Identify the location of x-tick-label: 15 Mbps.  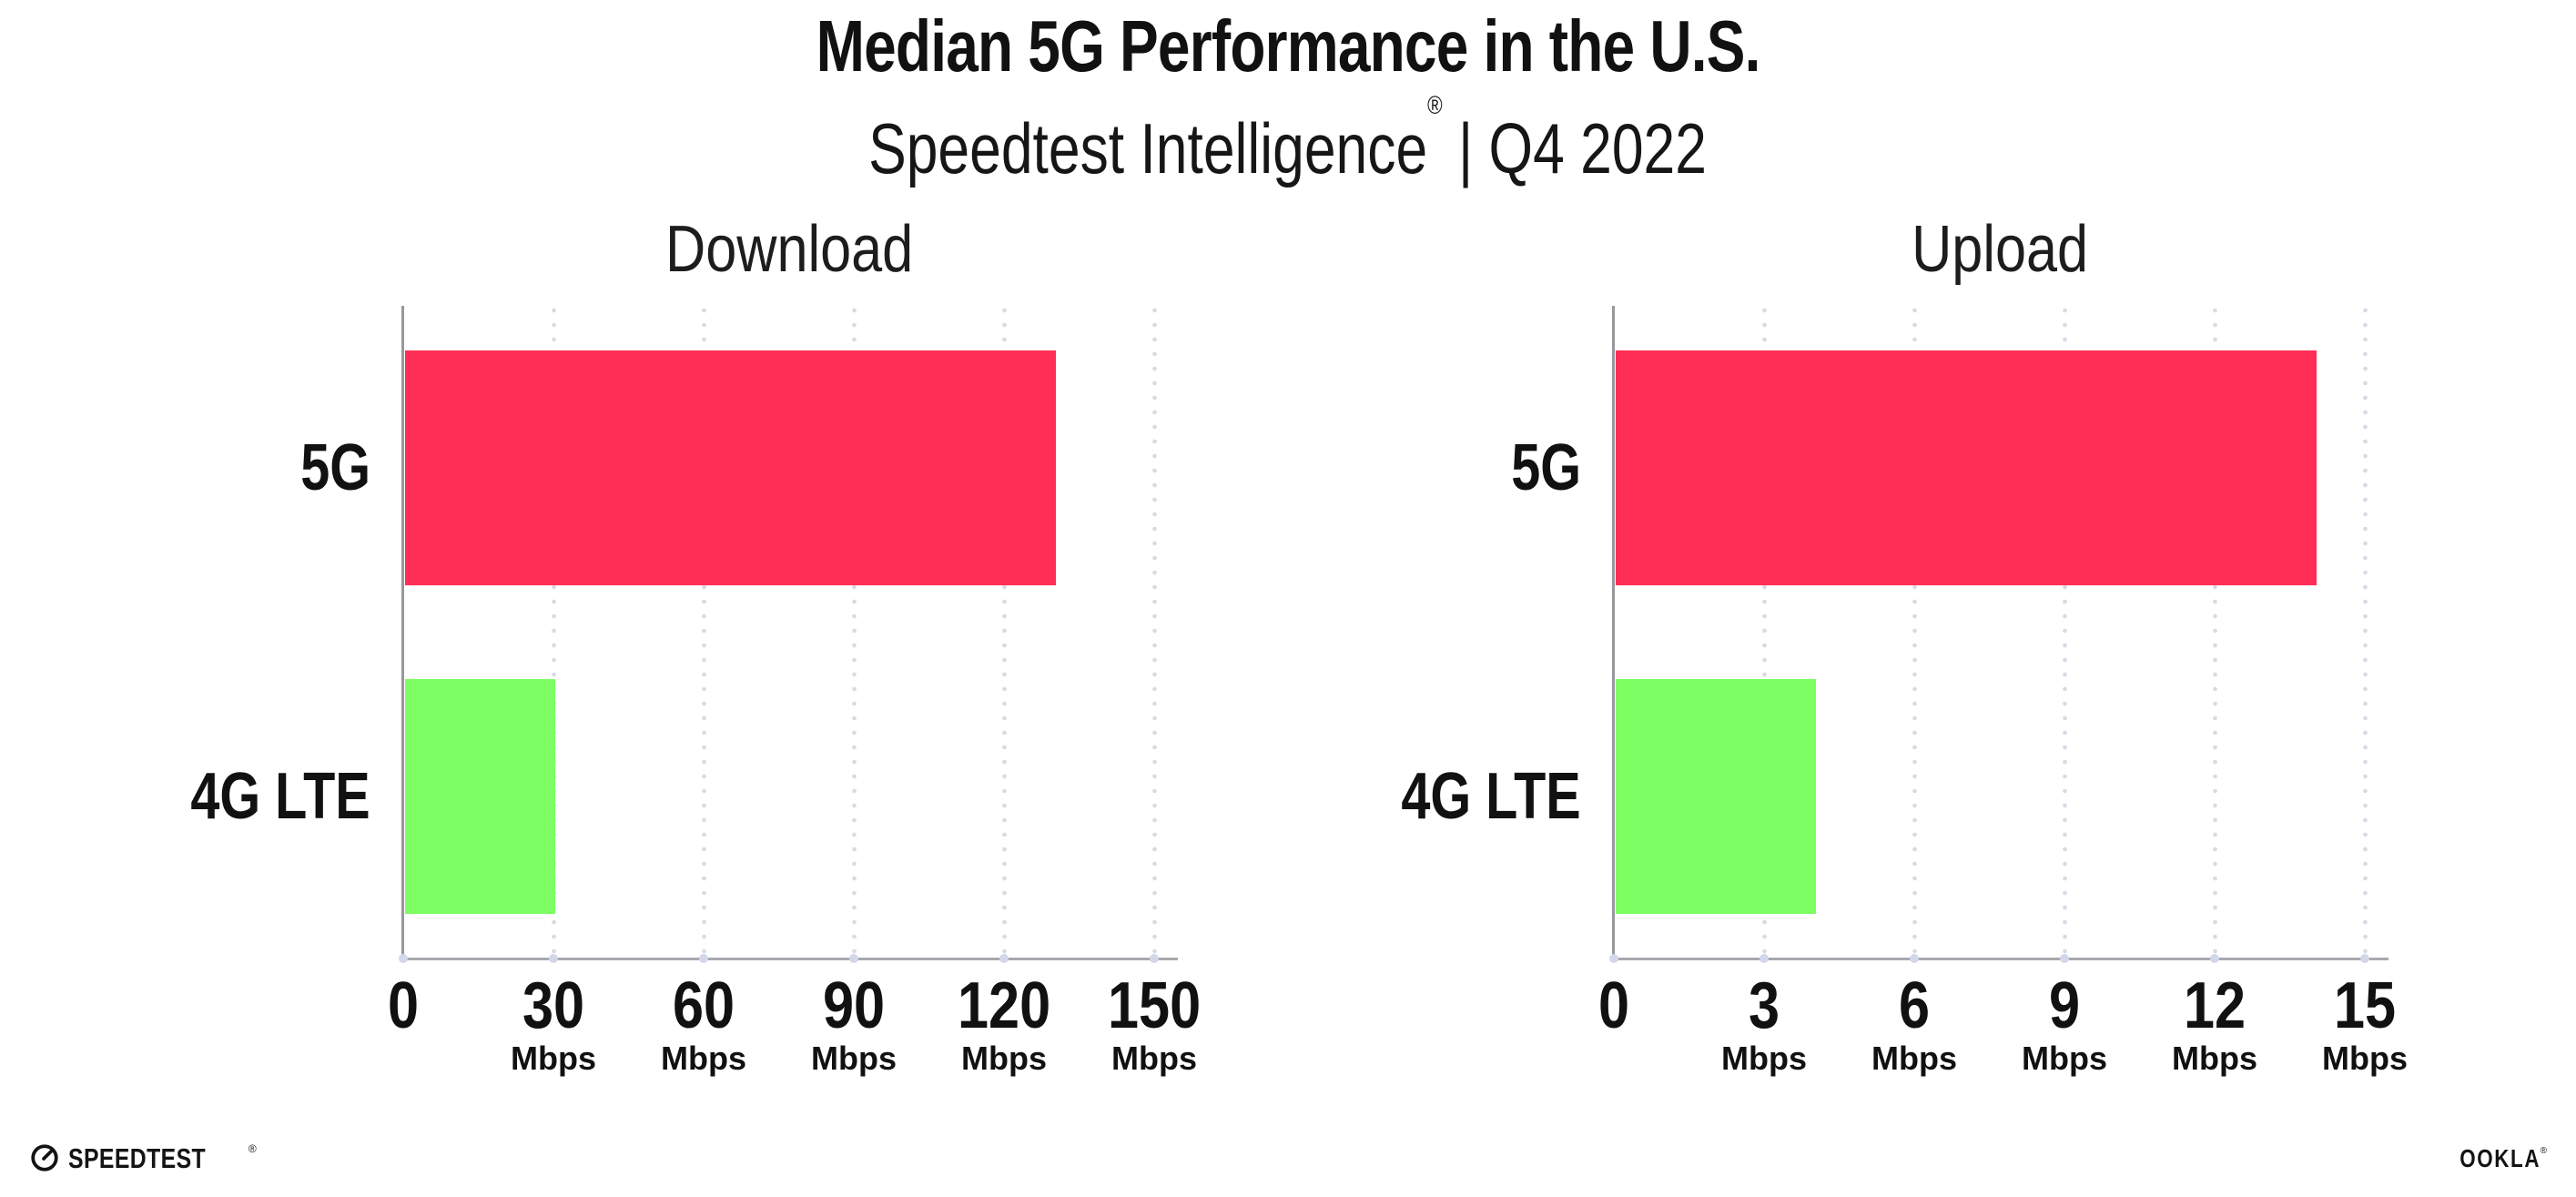
(2365, 1023).